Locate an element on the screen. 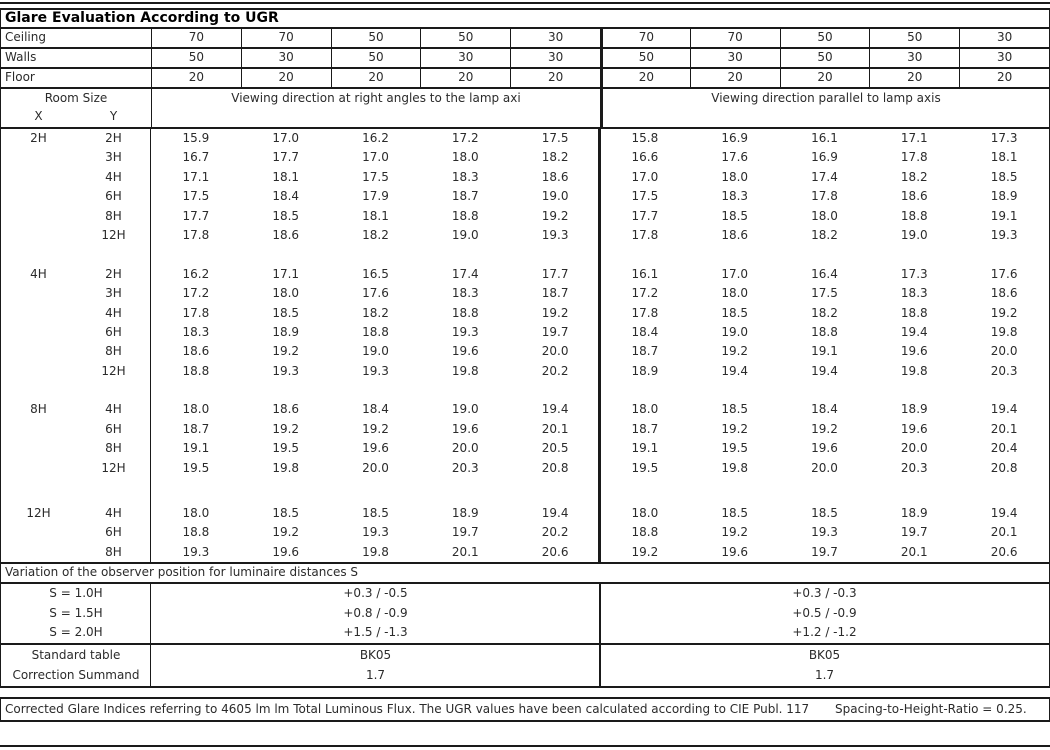 The height and width of the screenshot is (750, 1050). ugr-value-cell: 18.4 is located at coordinates (286, 196).